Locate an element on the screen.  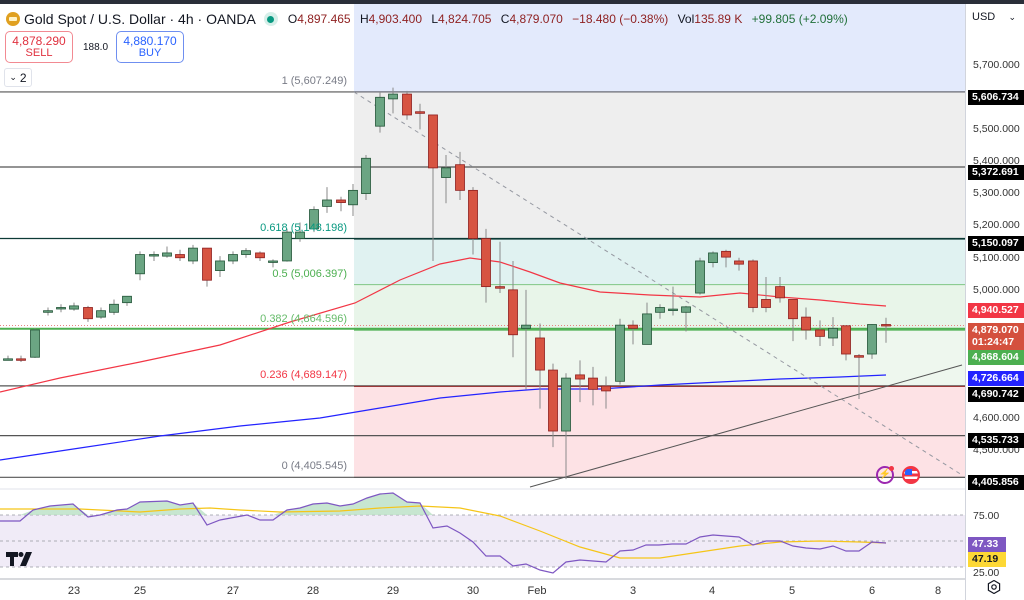
fib-level-label: 0 (4,405.545) is located at coordinates (314, 466).